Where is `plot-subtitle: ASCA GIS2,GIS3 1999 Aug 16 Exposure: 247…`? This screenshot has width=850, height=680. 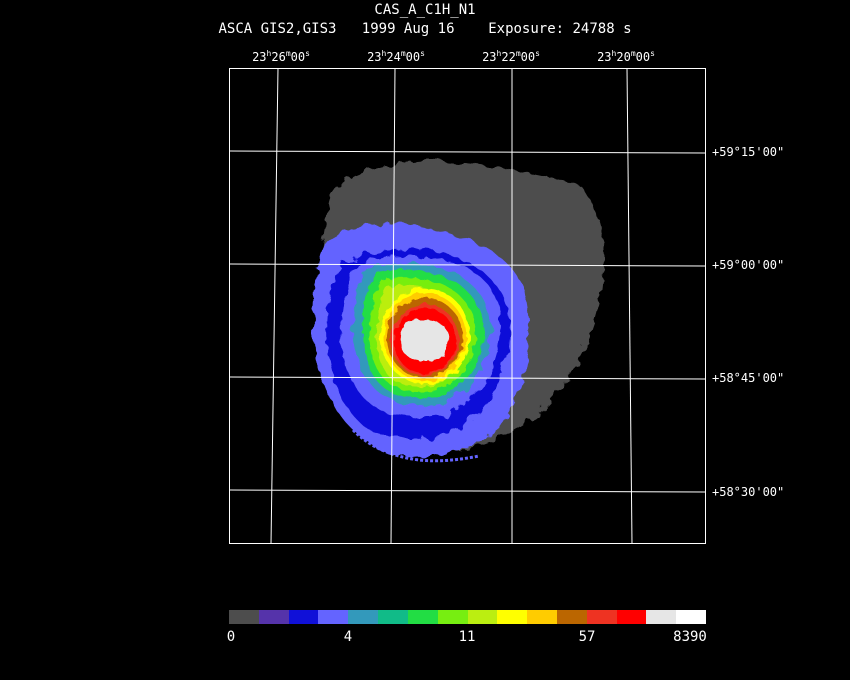 plot-subtitle: ASCA GIS2,GIS3 1999 Aug 16 Exposure: 247… is located at coordinates (425, 29).